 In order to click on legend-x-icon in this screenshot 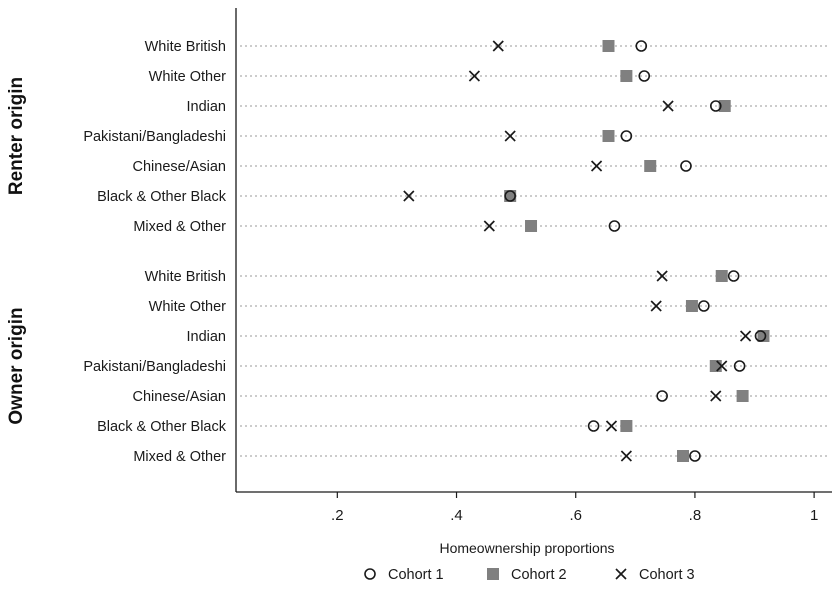, I will do `click(621, 574)`.